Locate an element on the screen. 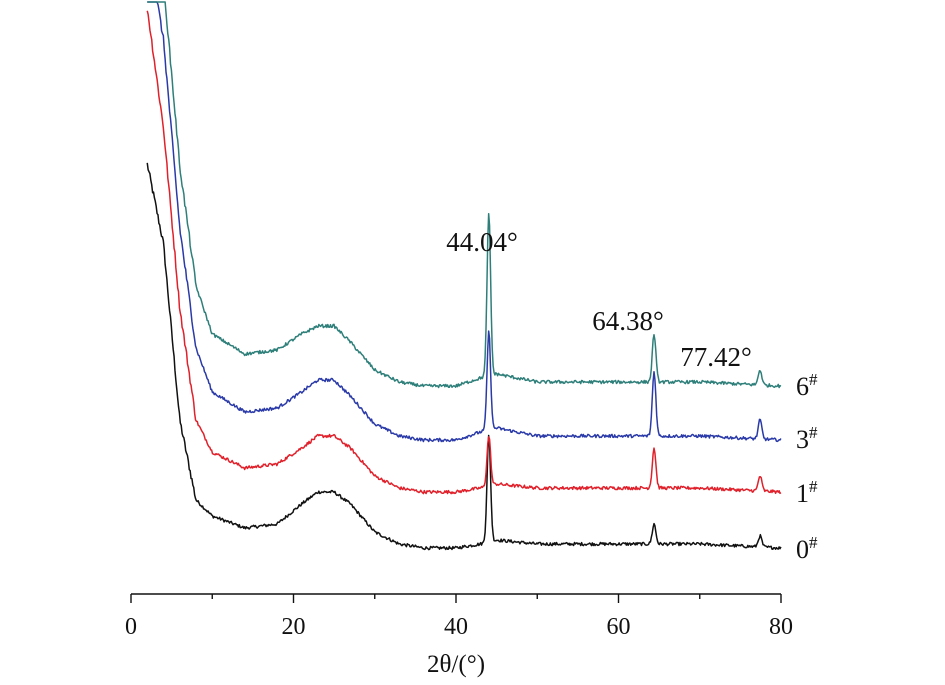 This screenshot has width=945, height=685. x-axis: 0 20 40 60 80 2θ/(°) is located at coordinates (459, 635).